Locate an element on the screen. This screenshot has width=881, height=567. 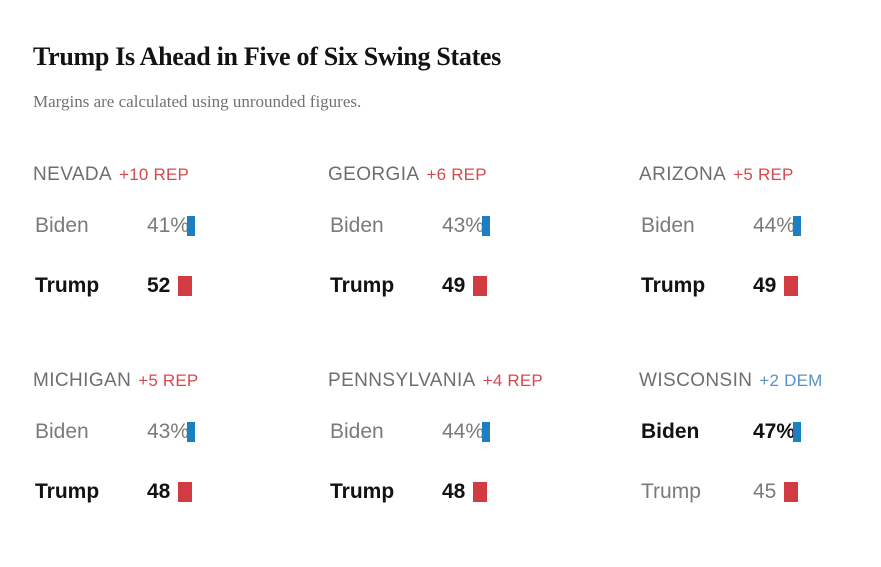
candidate-row-biden: Biden 41% is located at coordinates (180, 225).